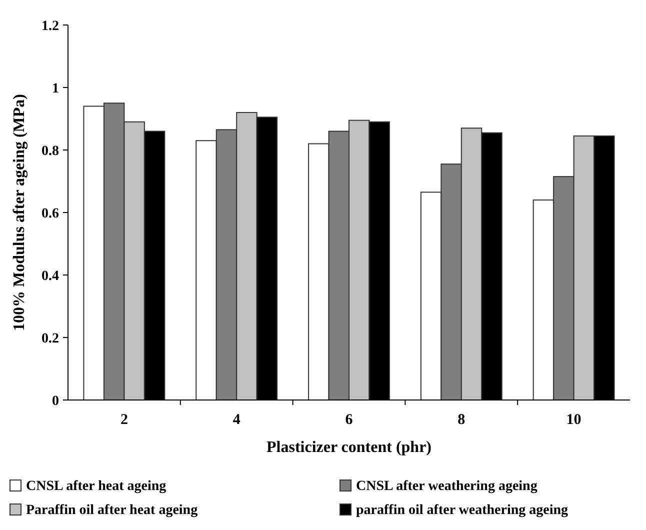 The image size is (646, 530). I want to click on y-tick-label: 0.4, so click(50, 276).